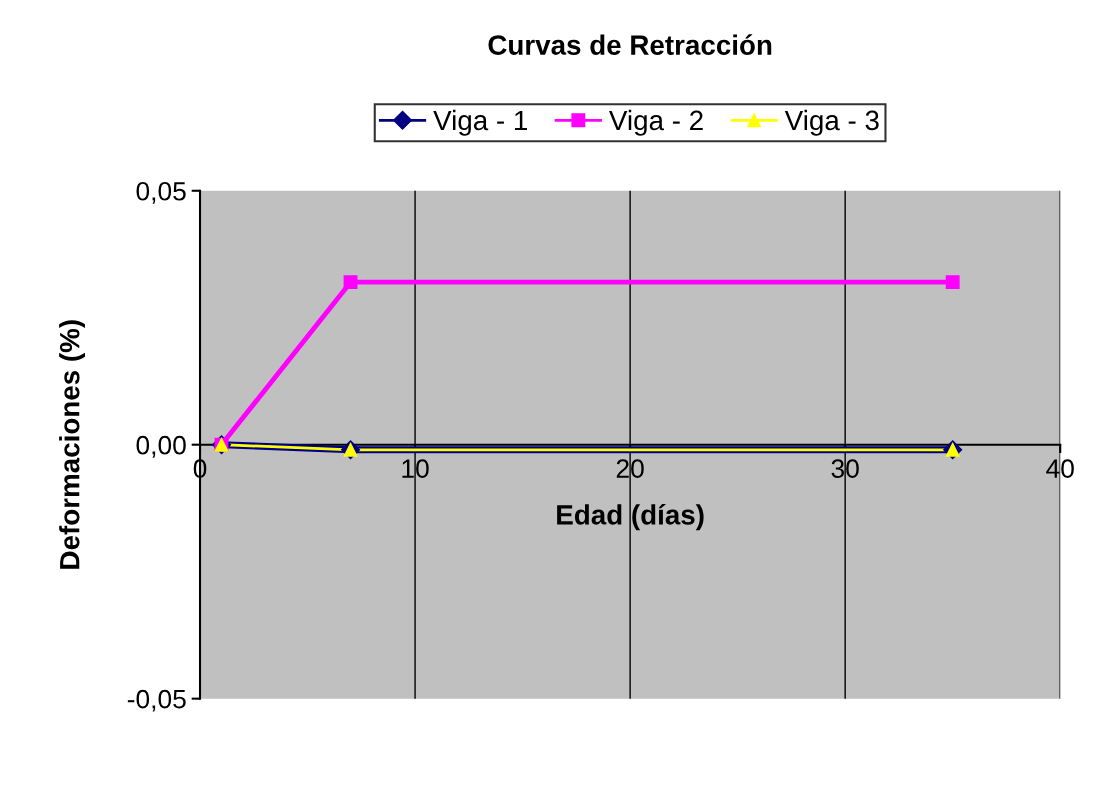 This screenshot has width=1093, height=785. Describe the element at coordinates (630, 44) in the screenshot. I see `chart-title: Curvas de Retracción` at that location.